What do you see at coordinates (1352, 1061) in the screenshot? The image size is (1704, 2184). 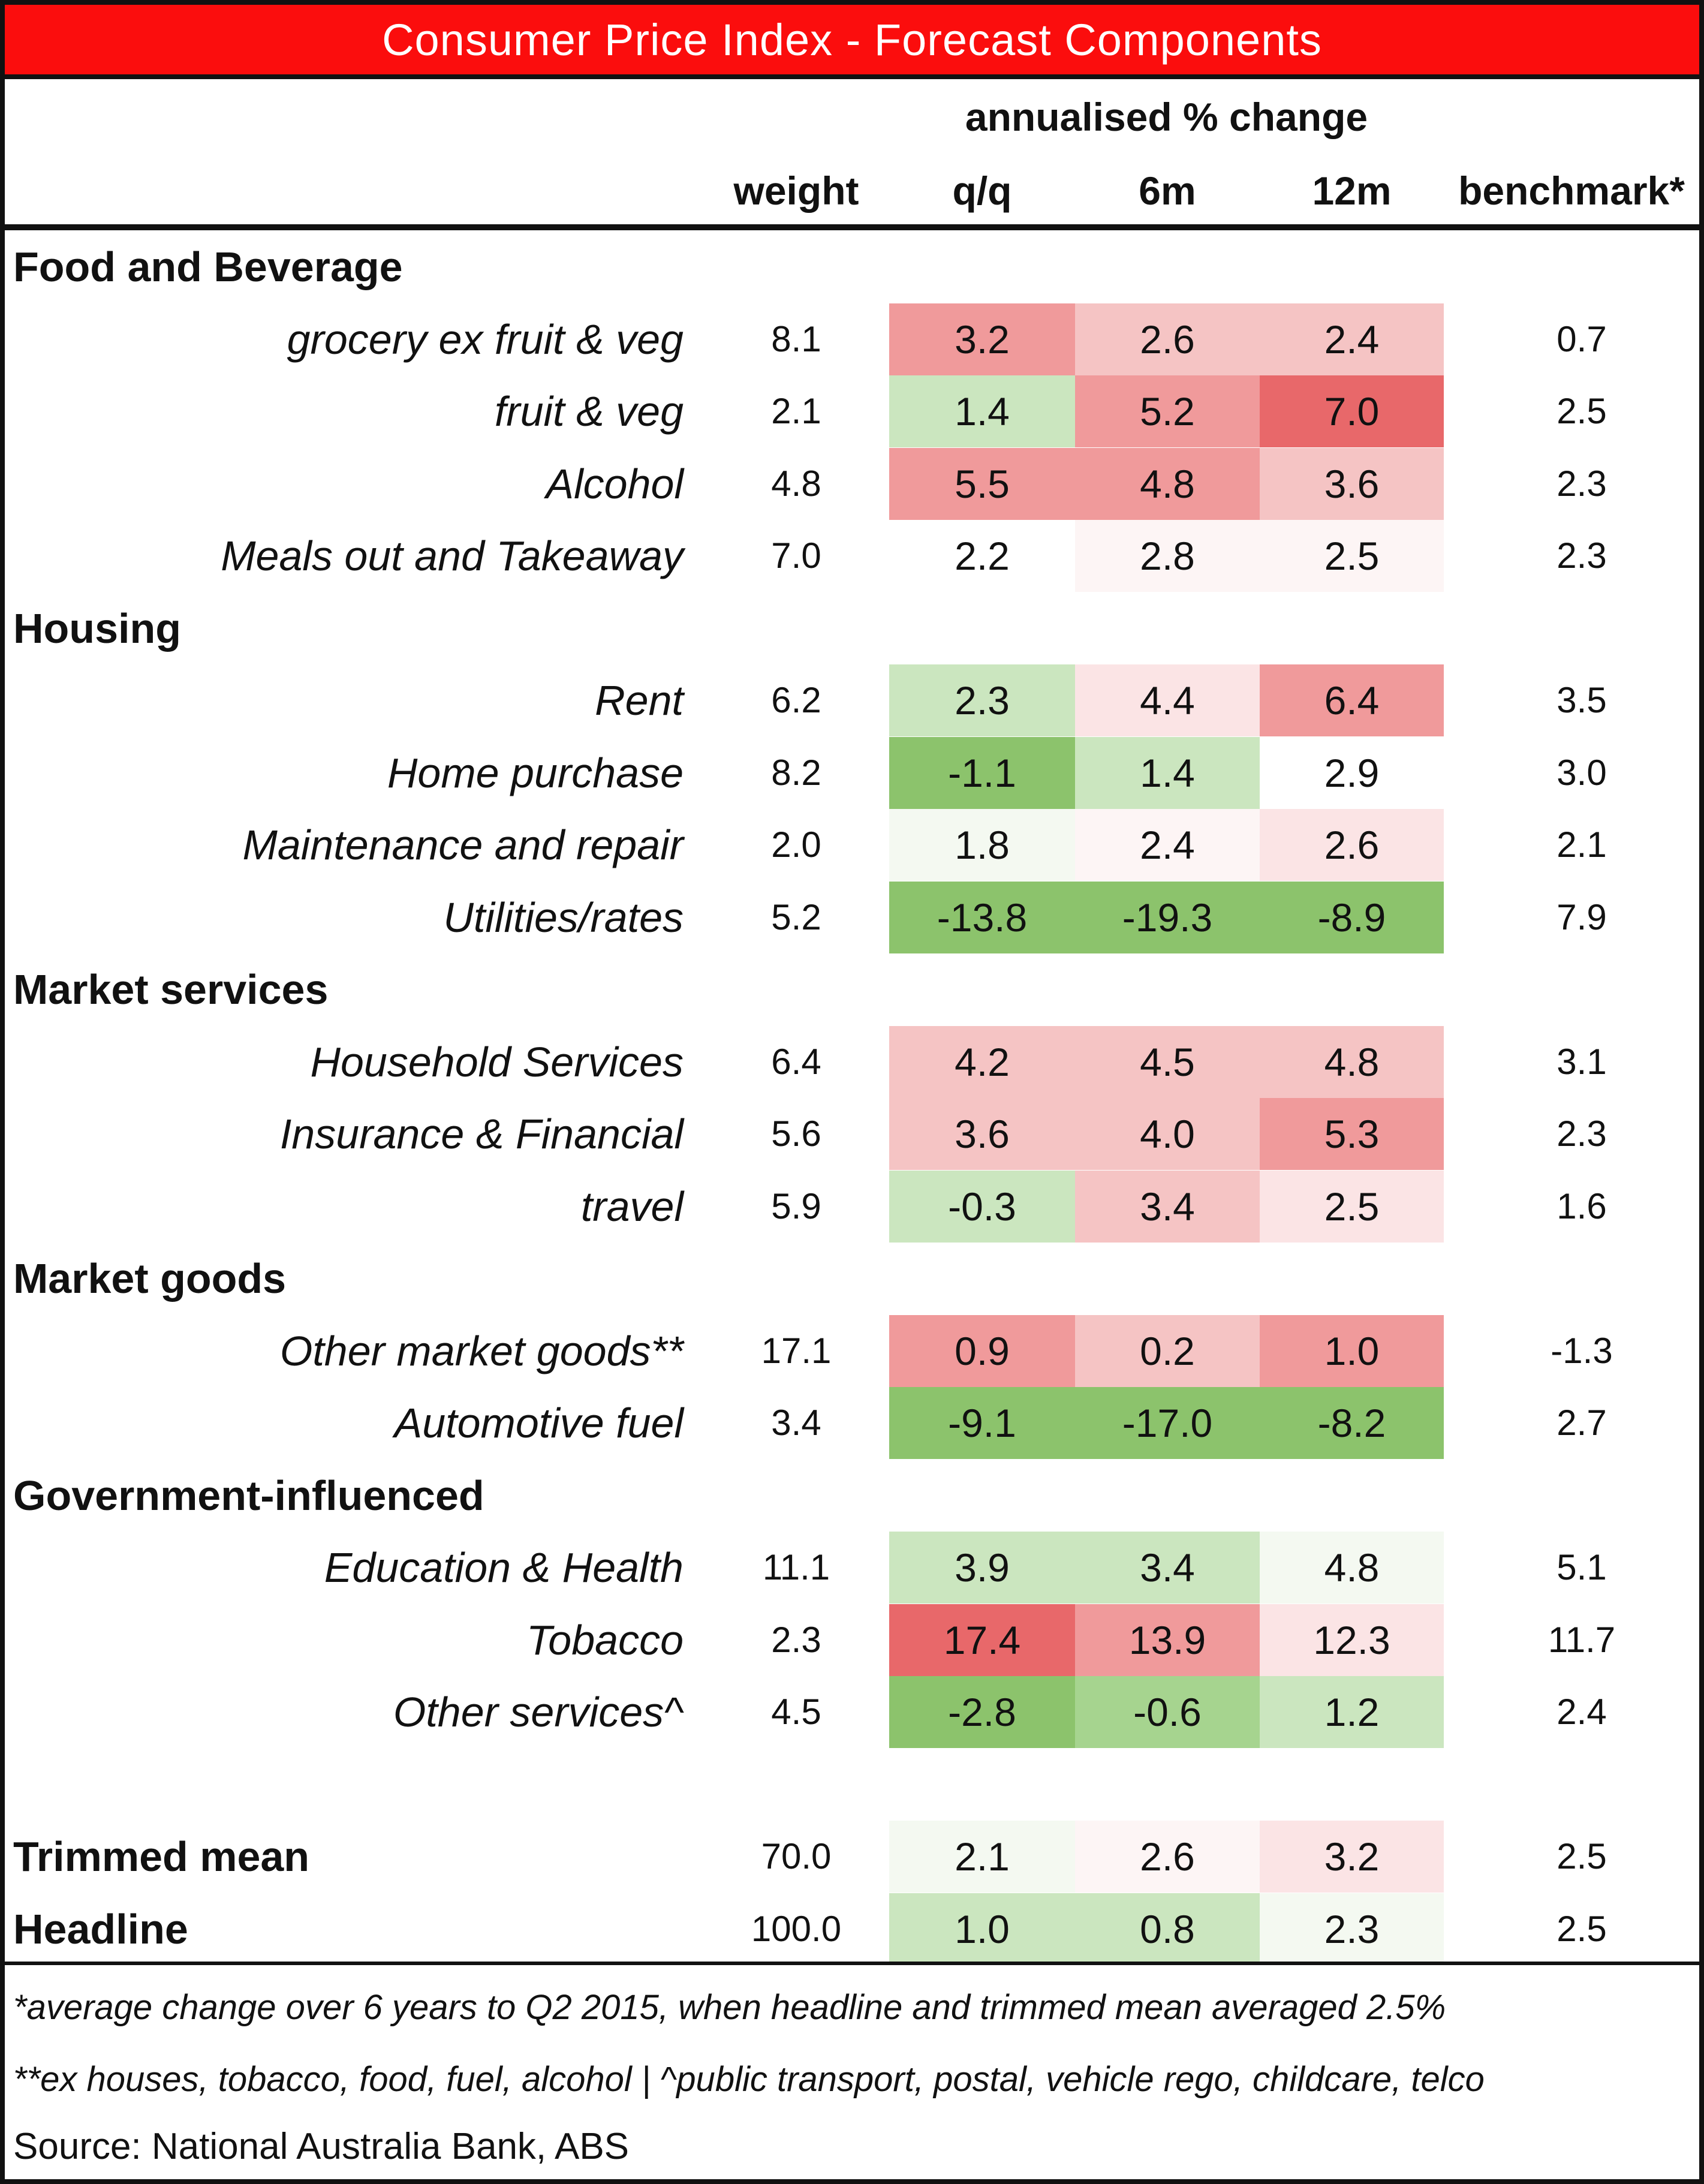 I see `twelve-month-cell: 4.8` at bounding box center [1352, 1061].